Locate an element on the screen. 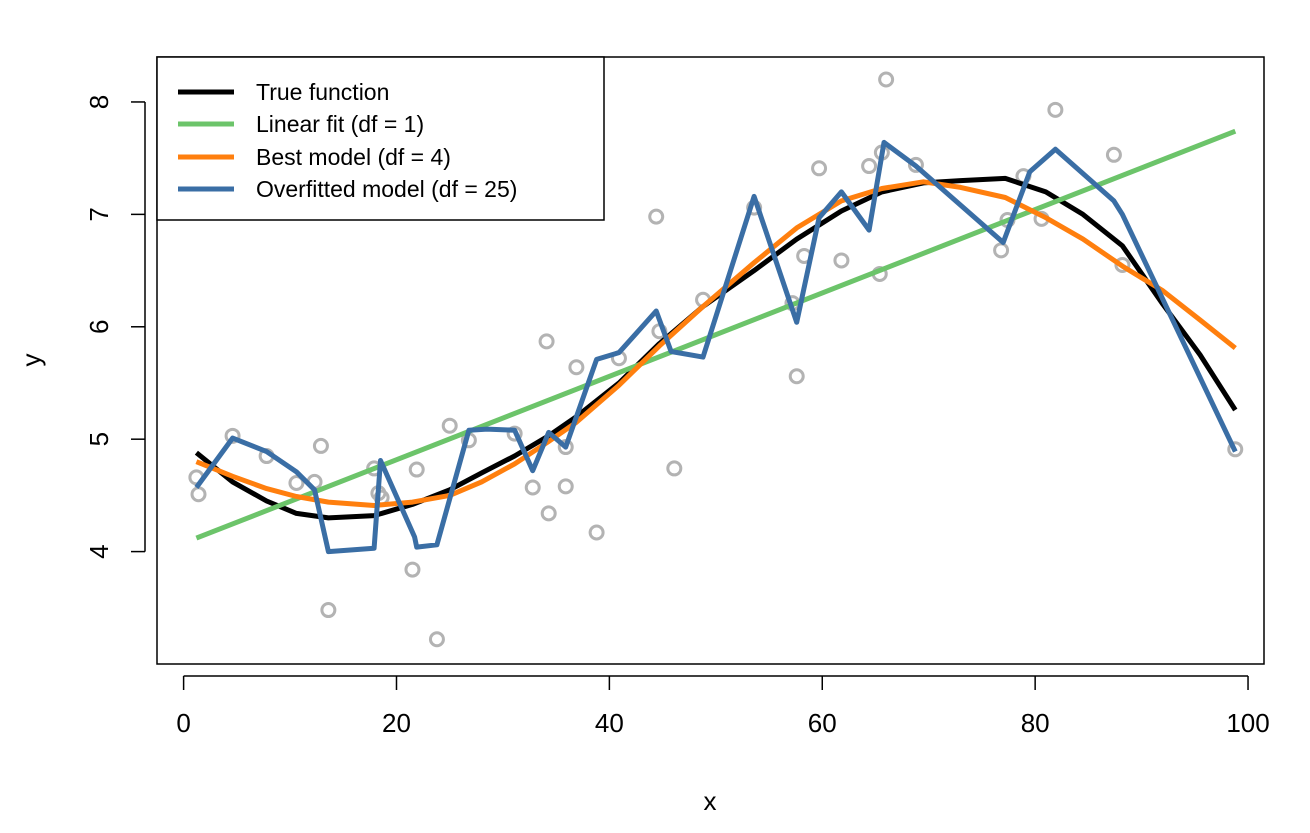  legend-box is located at coordinates (380, 138).